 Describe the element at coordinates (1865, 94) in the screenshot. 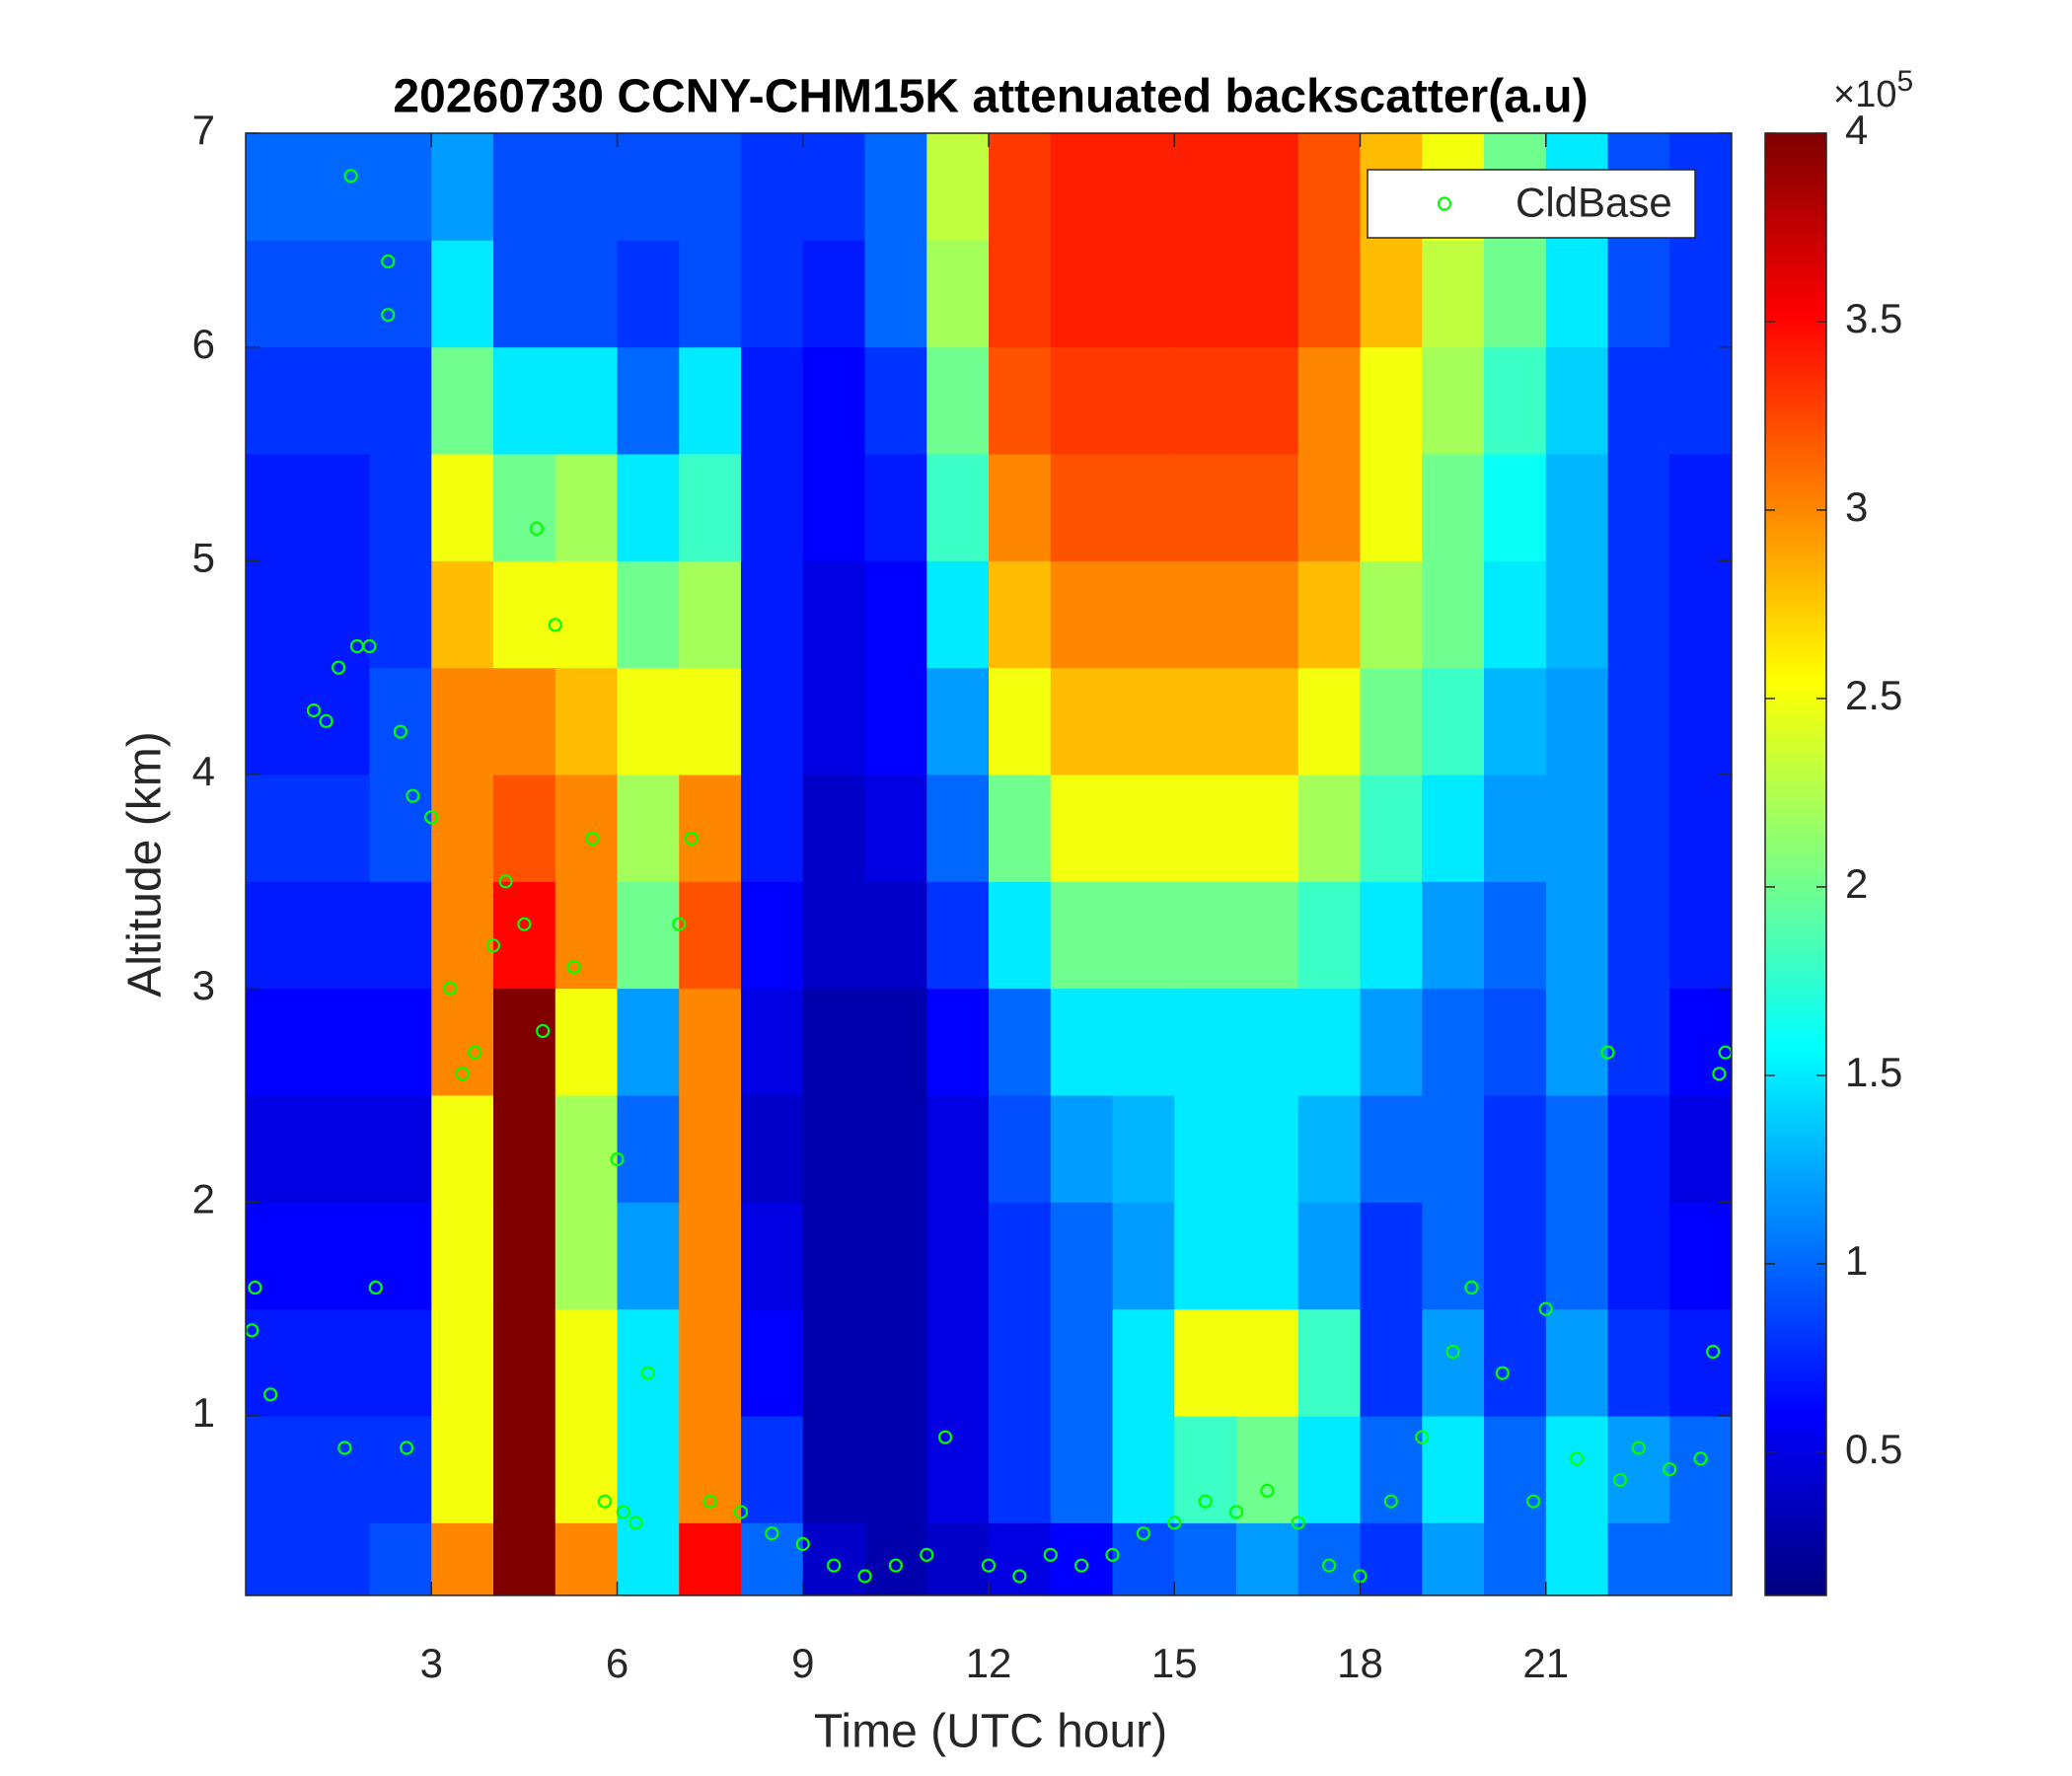

I see `colorbar-multiplier-base: ×10` at that location.